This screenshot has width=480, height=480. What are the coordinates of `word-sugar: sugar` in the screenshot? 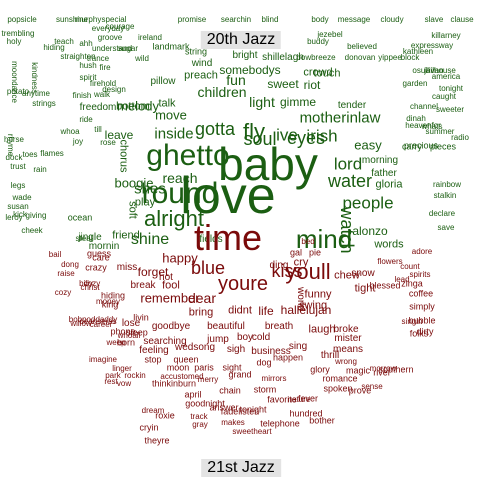 It's located at (128, 48).